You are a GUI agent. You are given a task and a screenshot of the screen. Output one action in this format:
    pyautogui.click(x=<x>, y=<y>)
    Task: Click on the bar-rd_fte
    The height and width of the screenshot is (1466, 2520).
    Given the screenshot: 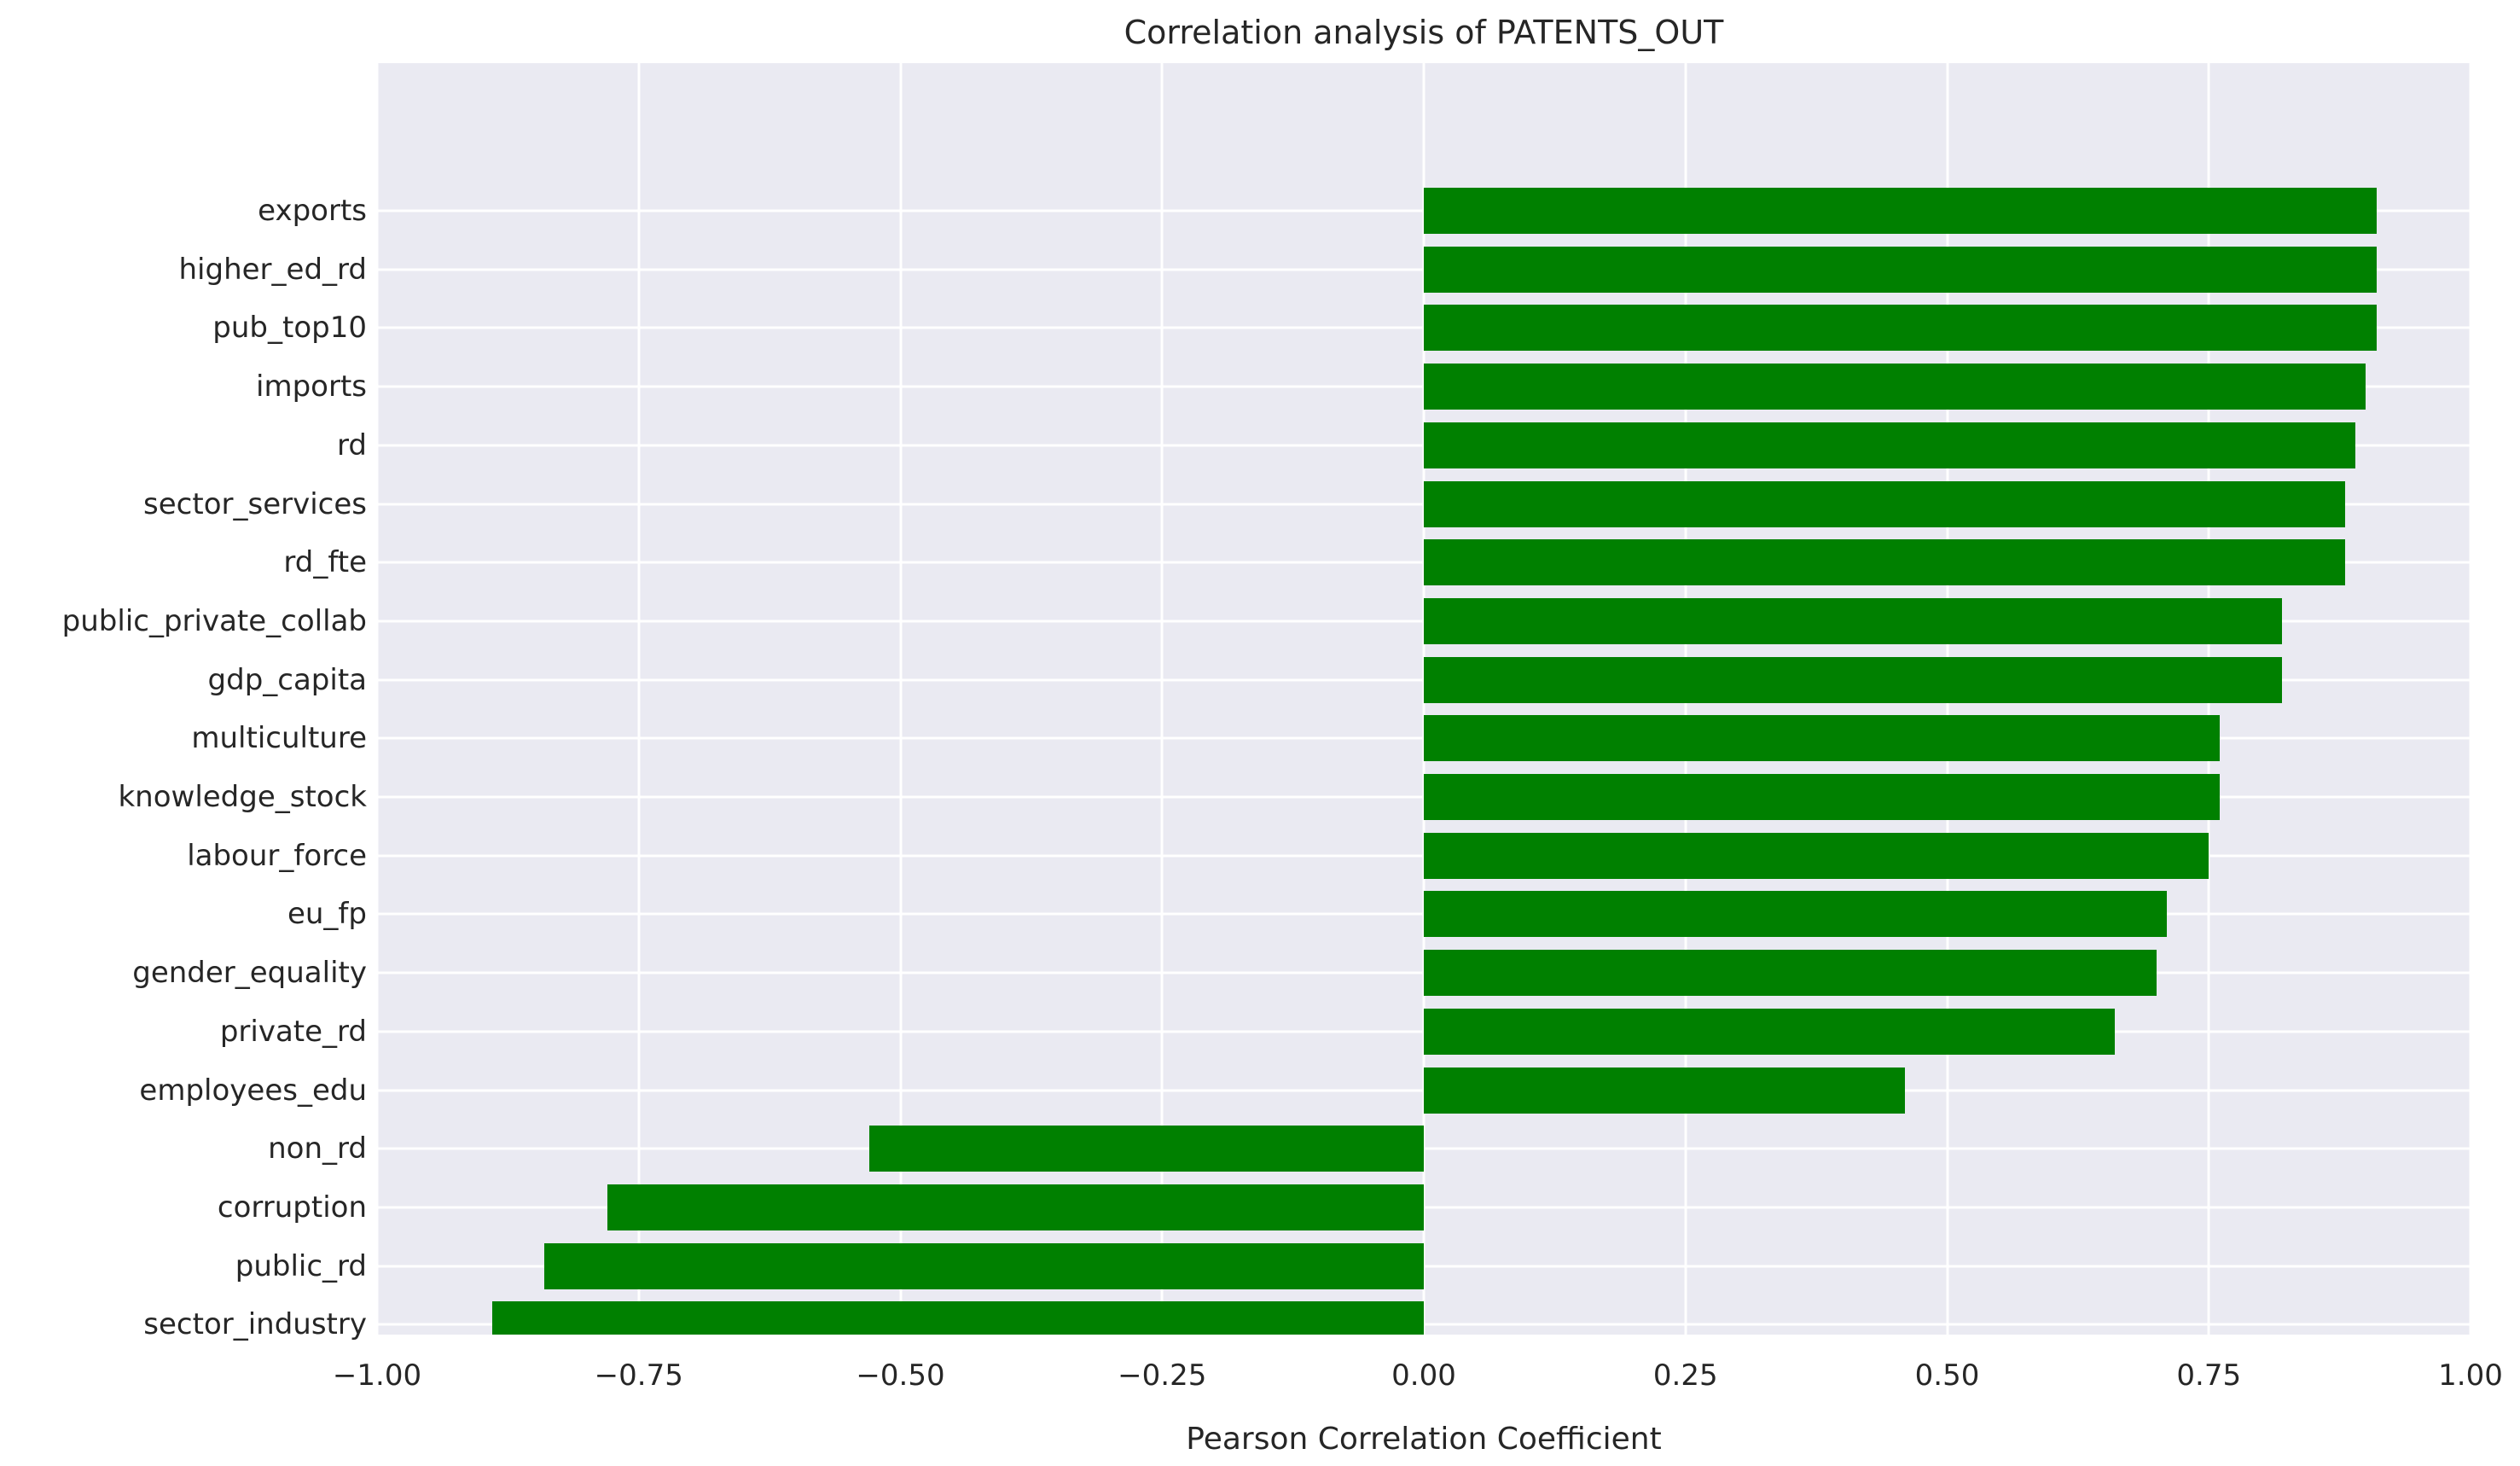 What is the action you would take?
    pyautogui.click(x=1885, y=562)
    